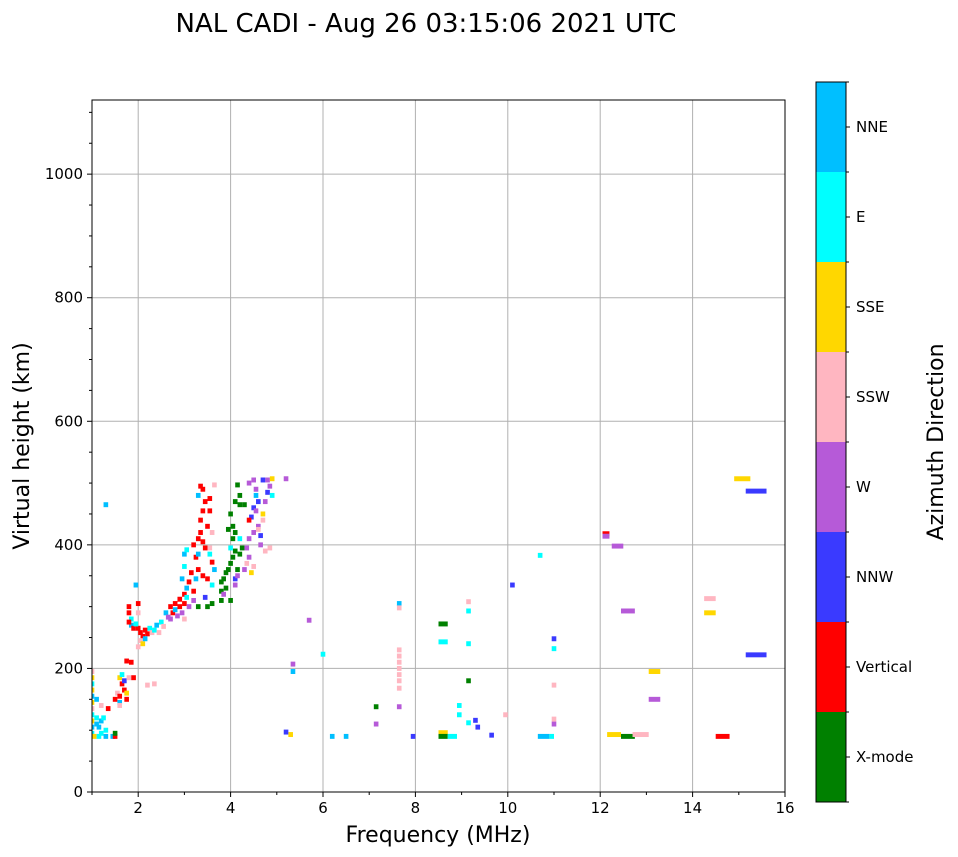 This screenshot has height=857, width=958. What do you see at coordinates (784, 808) in the screenshot?
I see `x-tick-label: 16` at bounding box center [784, 808].